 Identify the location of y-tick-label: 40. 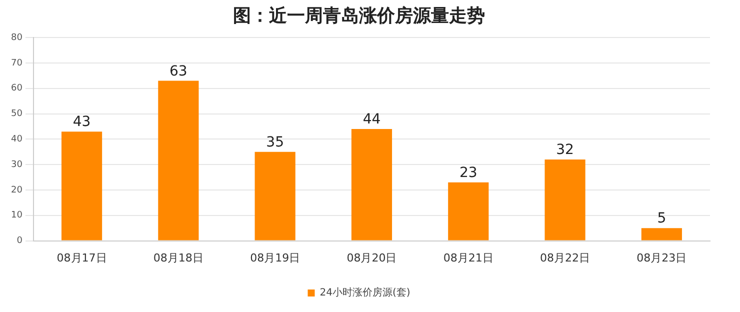
(17, 139).